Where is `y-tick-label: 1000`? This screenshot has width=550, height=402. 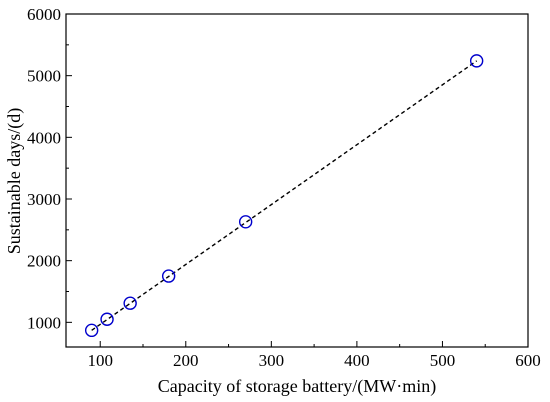
y-tick-label: 1000 is located at coordinates (44, 322).